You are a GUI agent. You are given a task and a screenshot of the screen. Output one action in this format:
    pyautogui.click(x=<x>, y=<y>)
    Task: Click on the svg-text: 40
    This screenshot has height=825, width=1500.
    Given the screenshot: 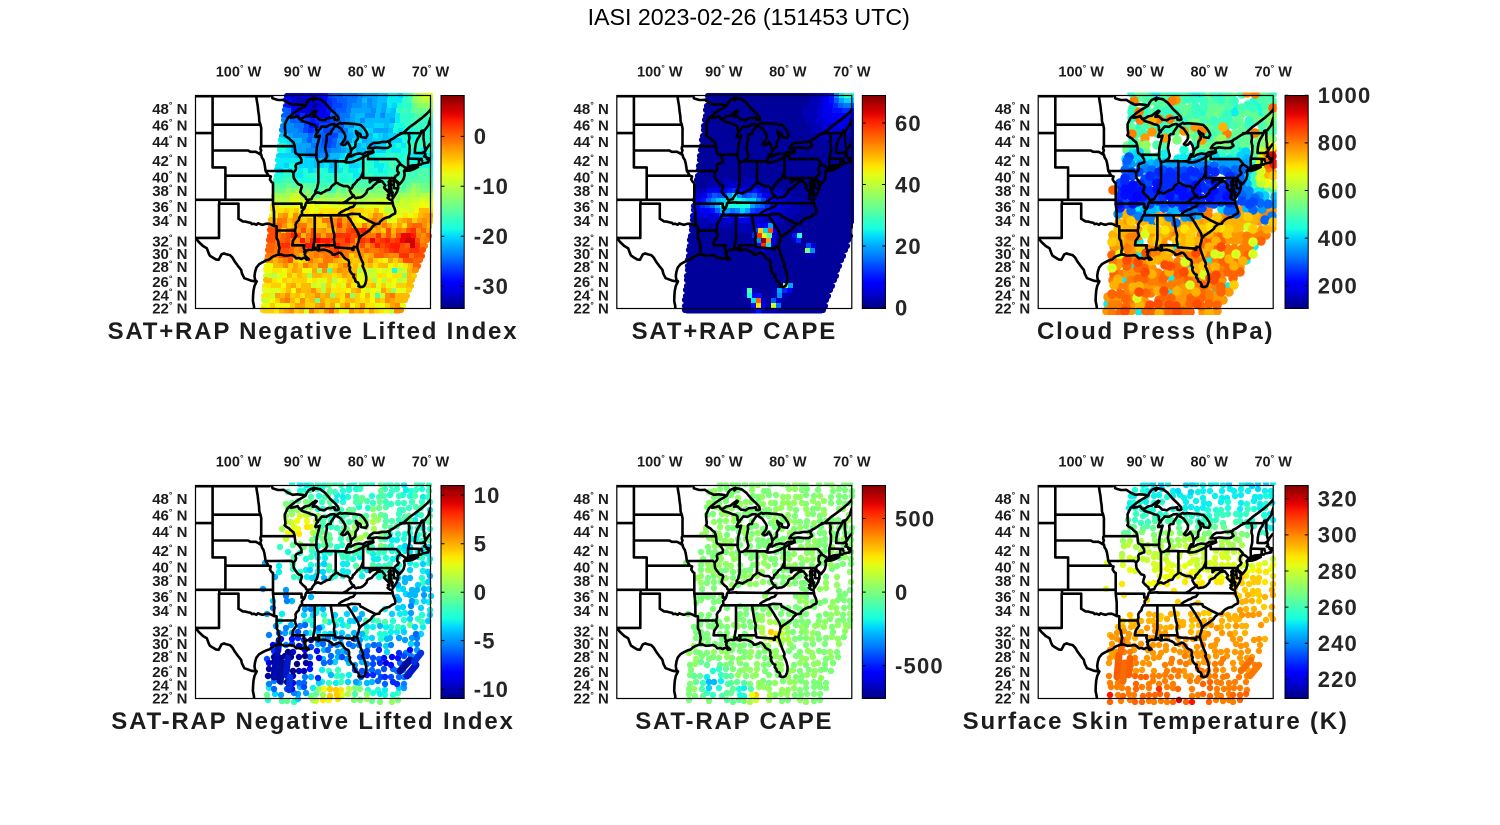 What is the action you would take?
    pyautogui.click(x=908, y=184)
    